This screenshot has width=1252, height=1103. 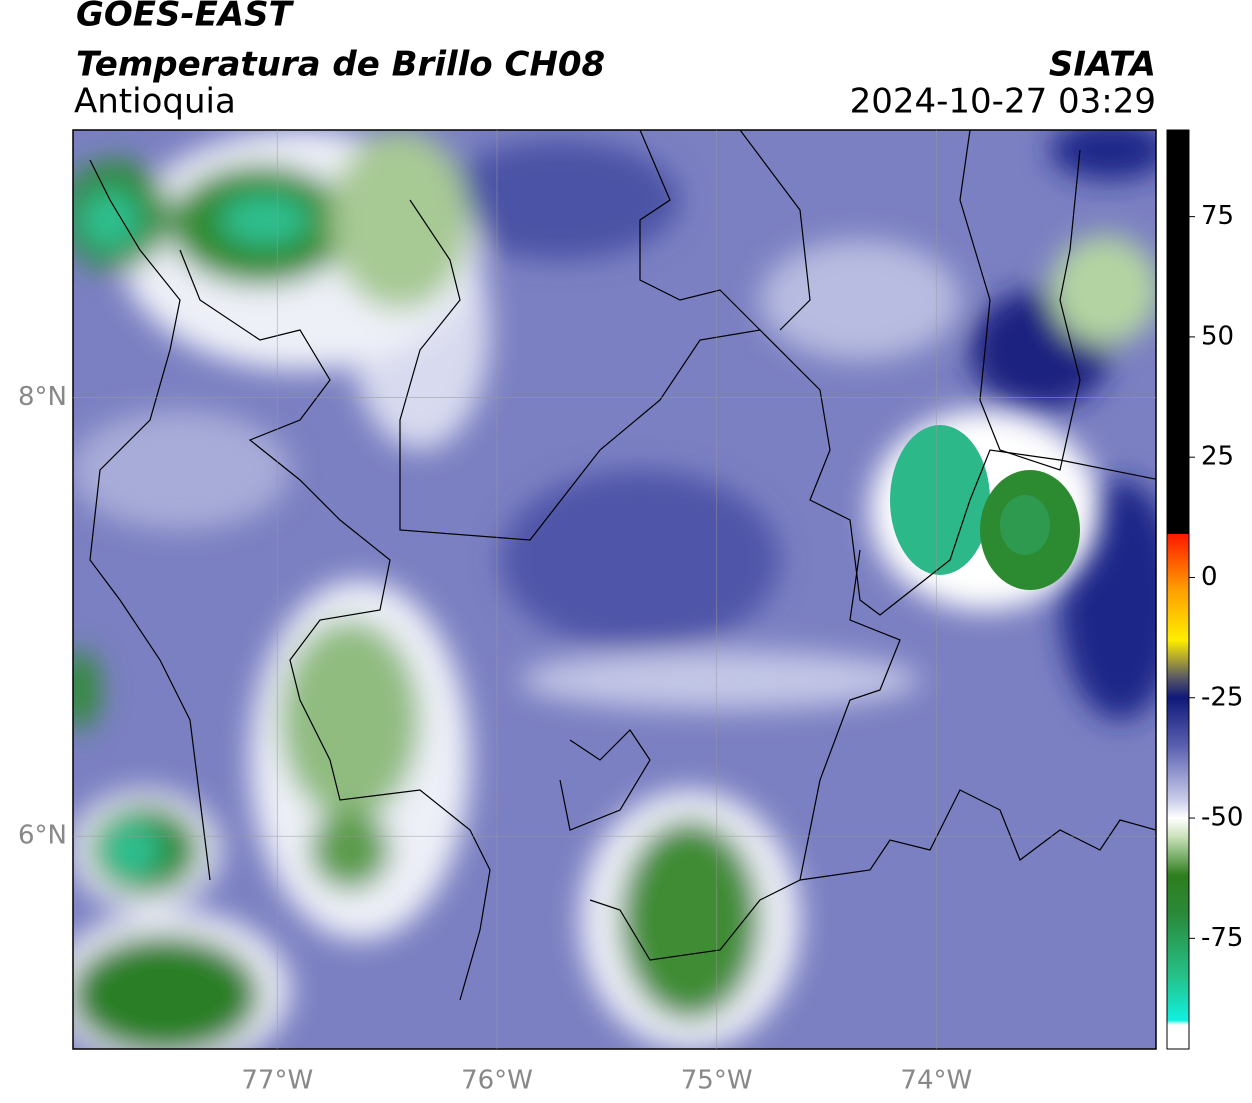 I want to click on colorbar-tick-label: 0, so click(x=1209, y=577).